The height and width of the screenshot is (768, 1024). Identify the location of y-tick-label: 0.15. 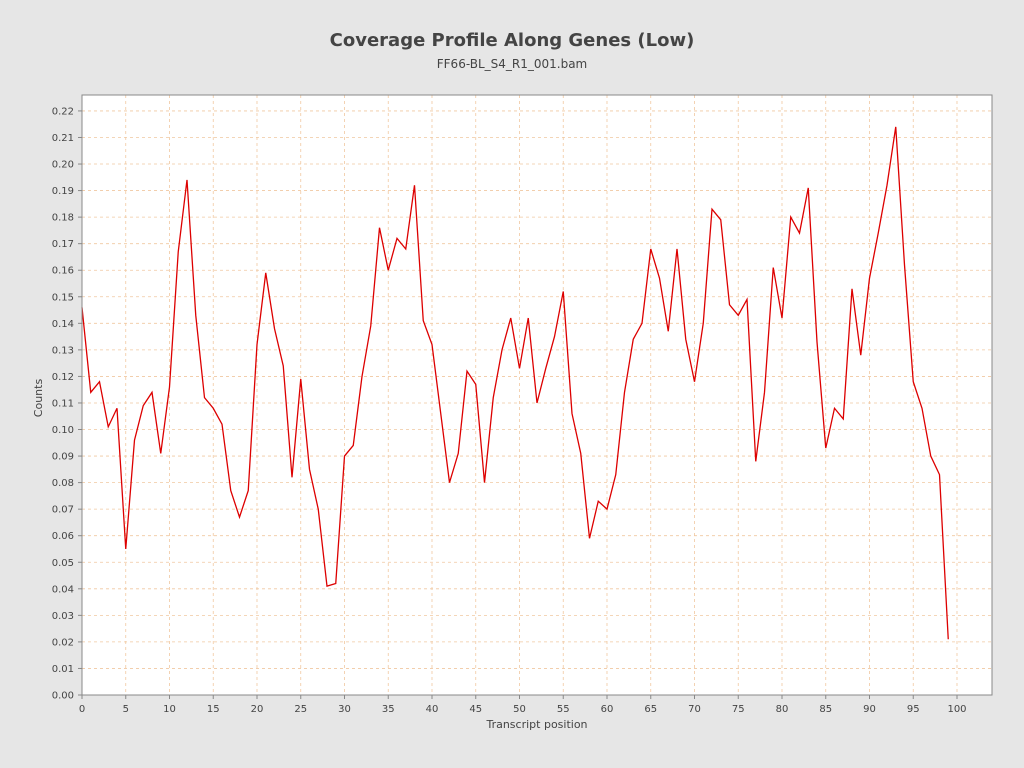
(63, 297).